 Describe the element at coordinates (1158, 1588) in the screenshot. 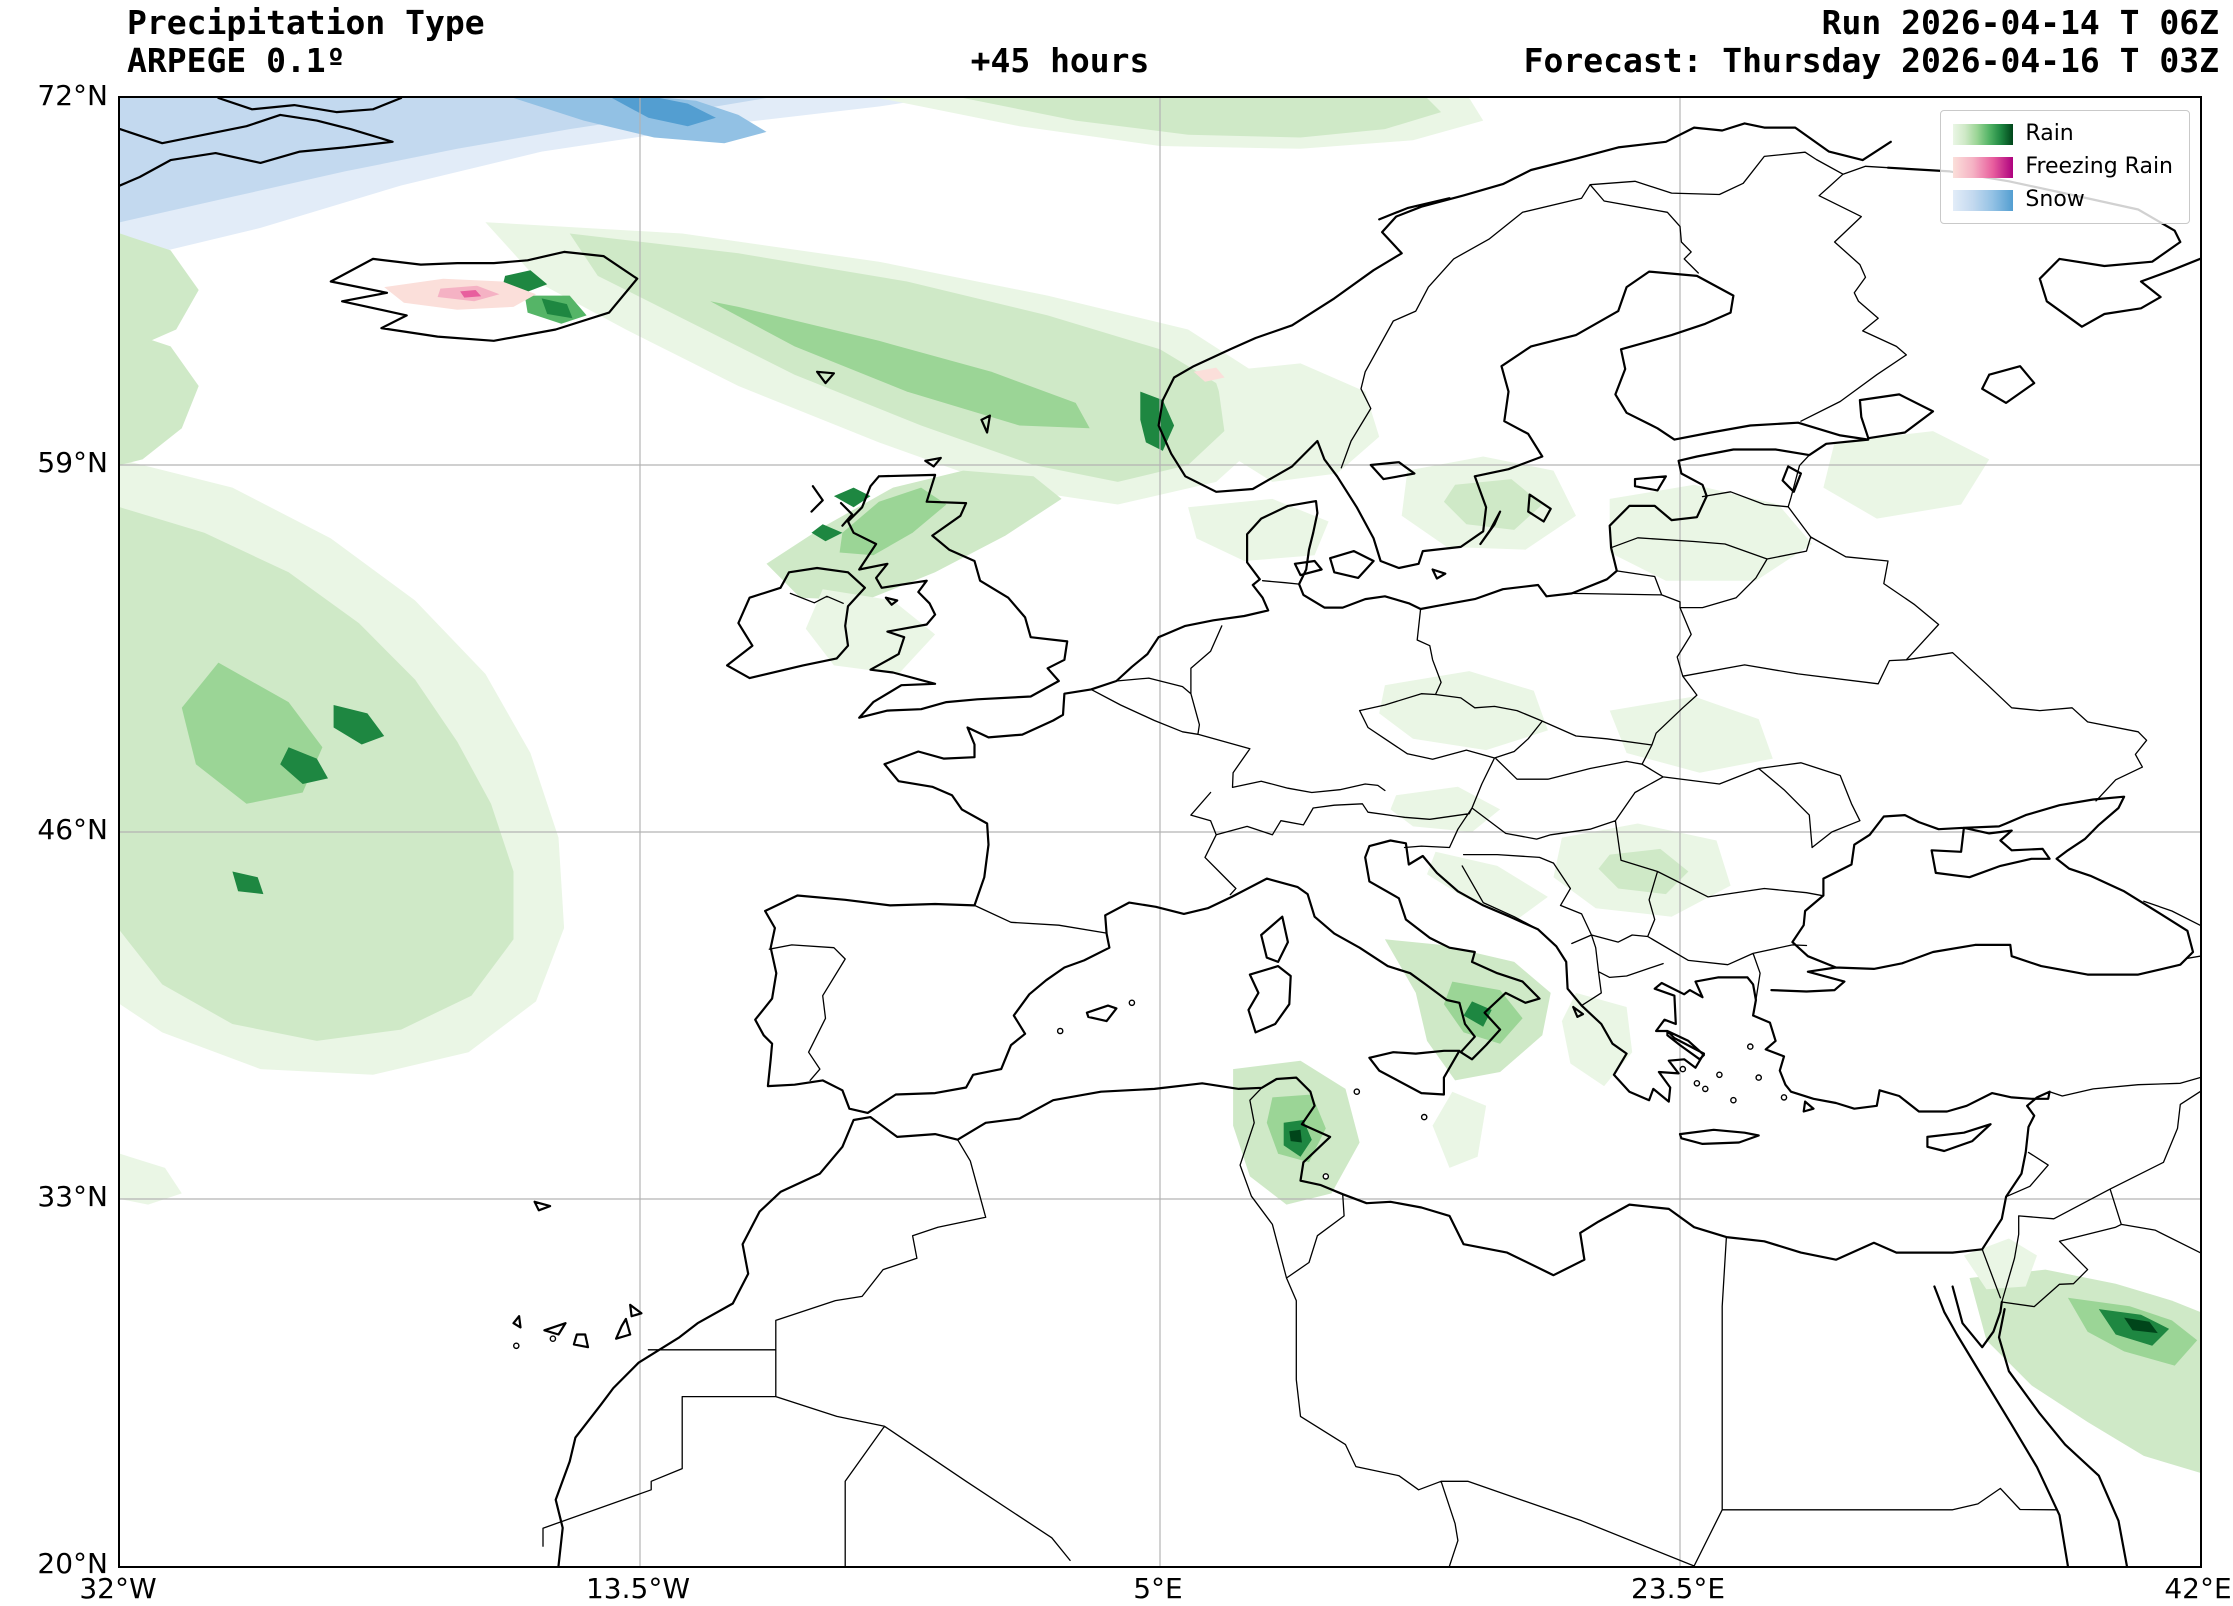

I see `lon-tick-label: 5°E` at that location.